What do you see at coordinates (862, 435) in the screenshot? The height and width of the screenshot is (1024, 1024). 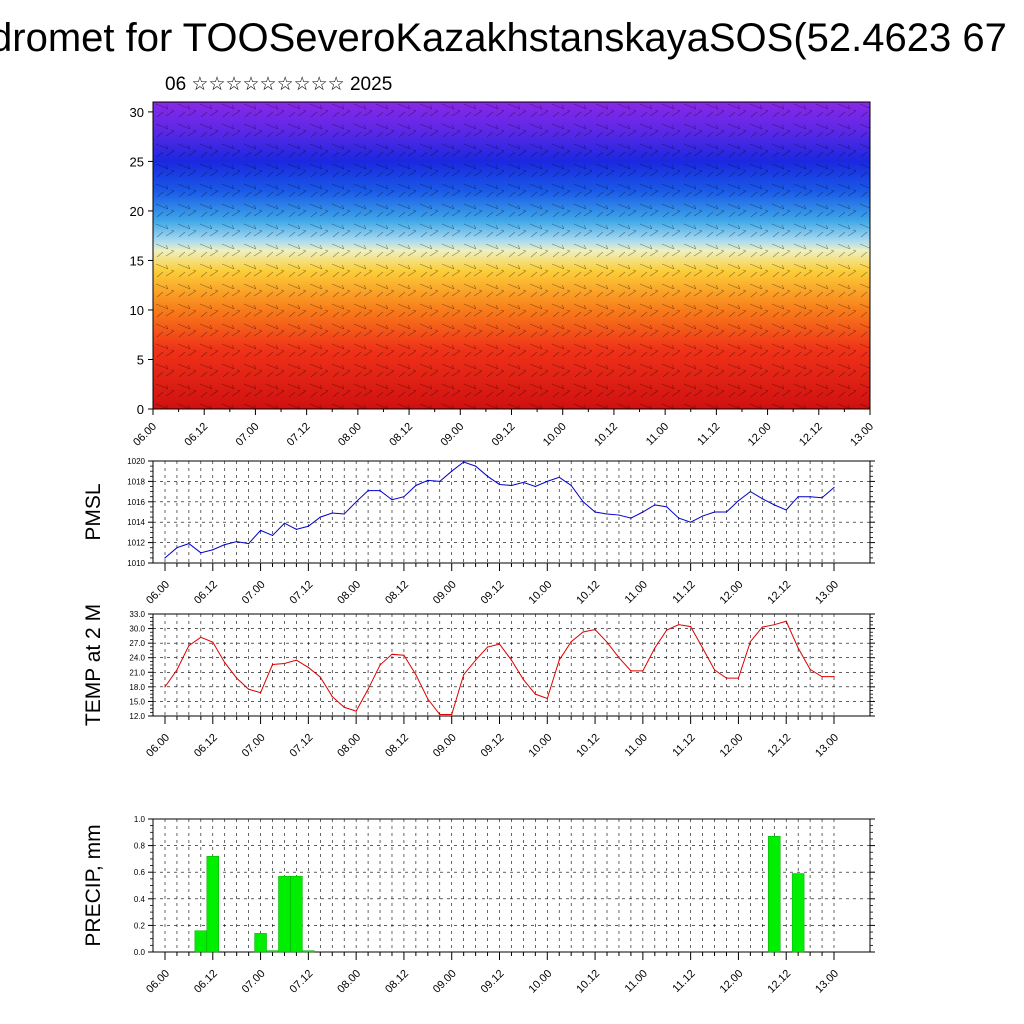 I see `heatmap-xtick-label: 13.00` at bounding box center [862, 435].